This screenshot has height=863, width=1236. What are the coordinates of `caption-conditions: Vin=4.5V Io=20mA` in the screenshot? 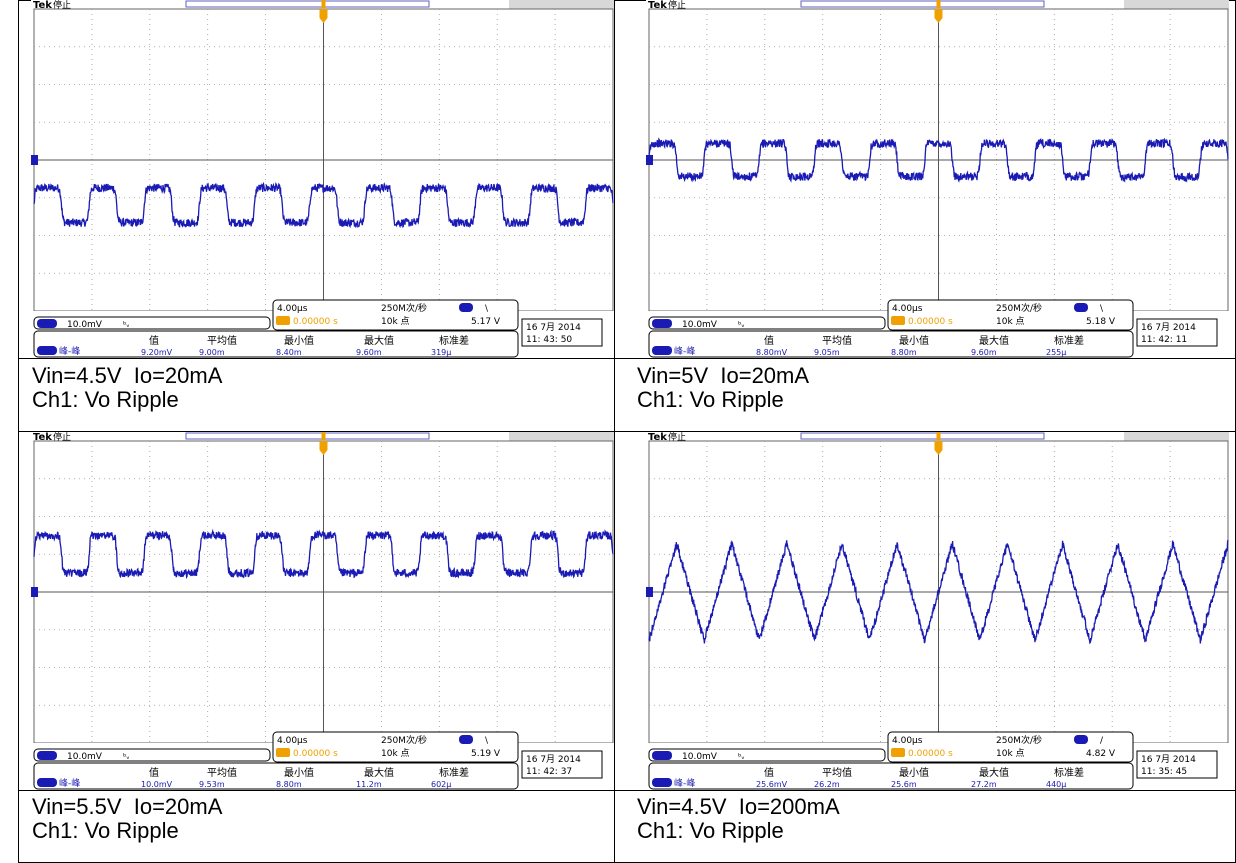 It's located at (127, 375).